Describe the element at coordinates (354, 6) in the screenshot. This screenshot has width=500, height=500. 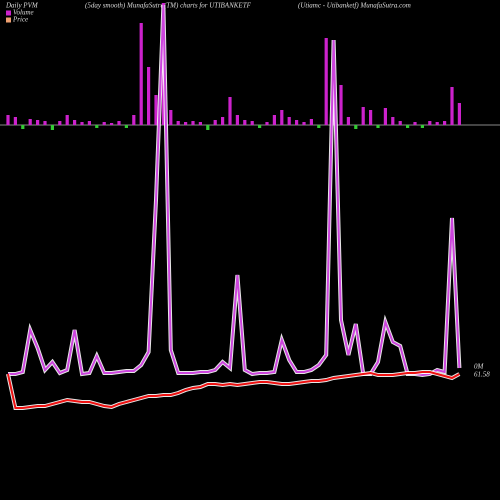
I see `chart-subtitle: (Utiamc - Utibanketf) MunafaSutra.com` at that location.